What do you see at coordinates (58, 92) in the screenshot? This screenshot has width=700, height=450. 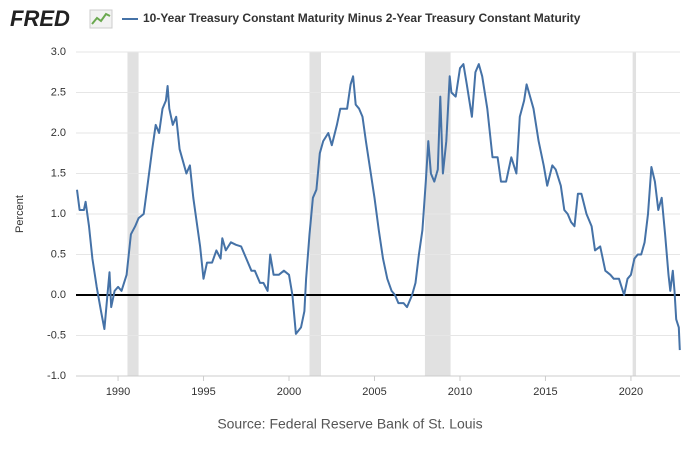 I see `y-tick-label: 2.5` at bounding box center [58, 92].